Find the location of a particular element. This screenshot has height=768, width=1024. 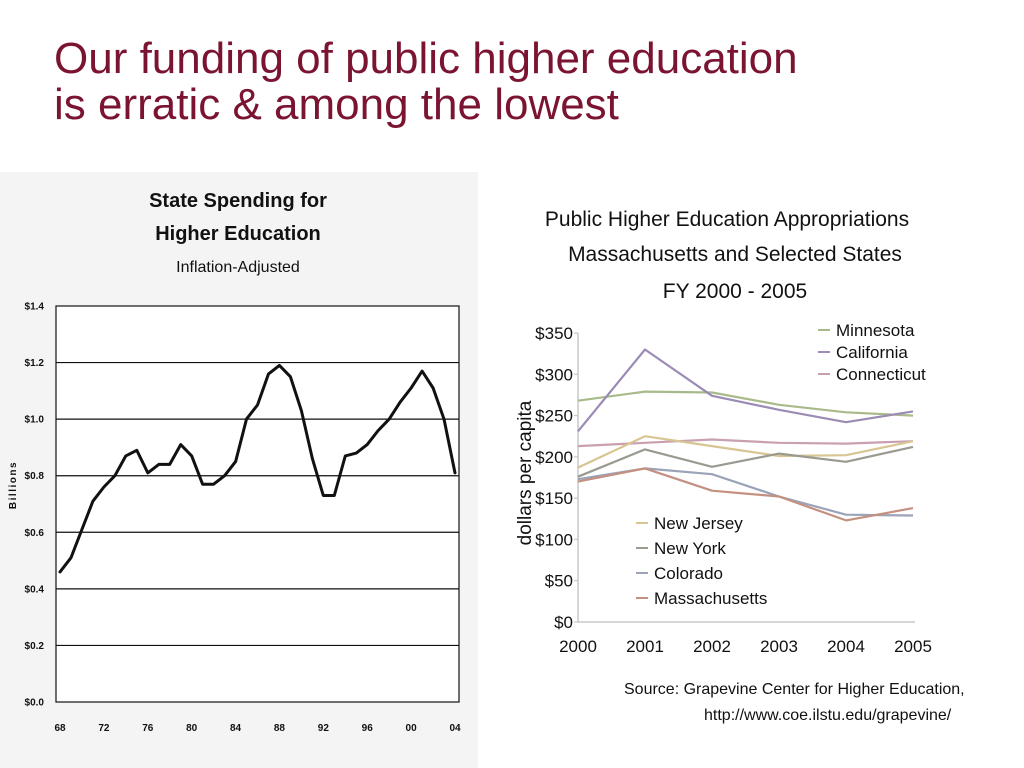

right-ytick-label: $100 is located at coordinates (554, 539).